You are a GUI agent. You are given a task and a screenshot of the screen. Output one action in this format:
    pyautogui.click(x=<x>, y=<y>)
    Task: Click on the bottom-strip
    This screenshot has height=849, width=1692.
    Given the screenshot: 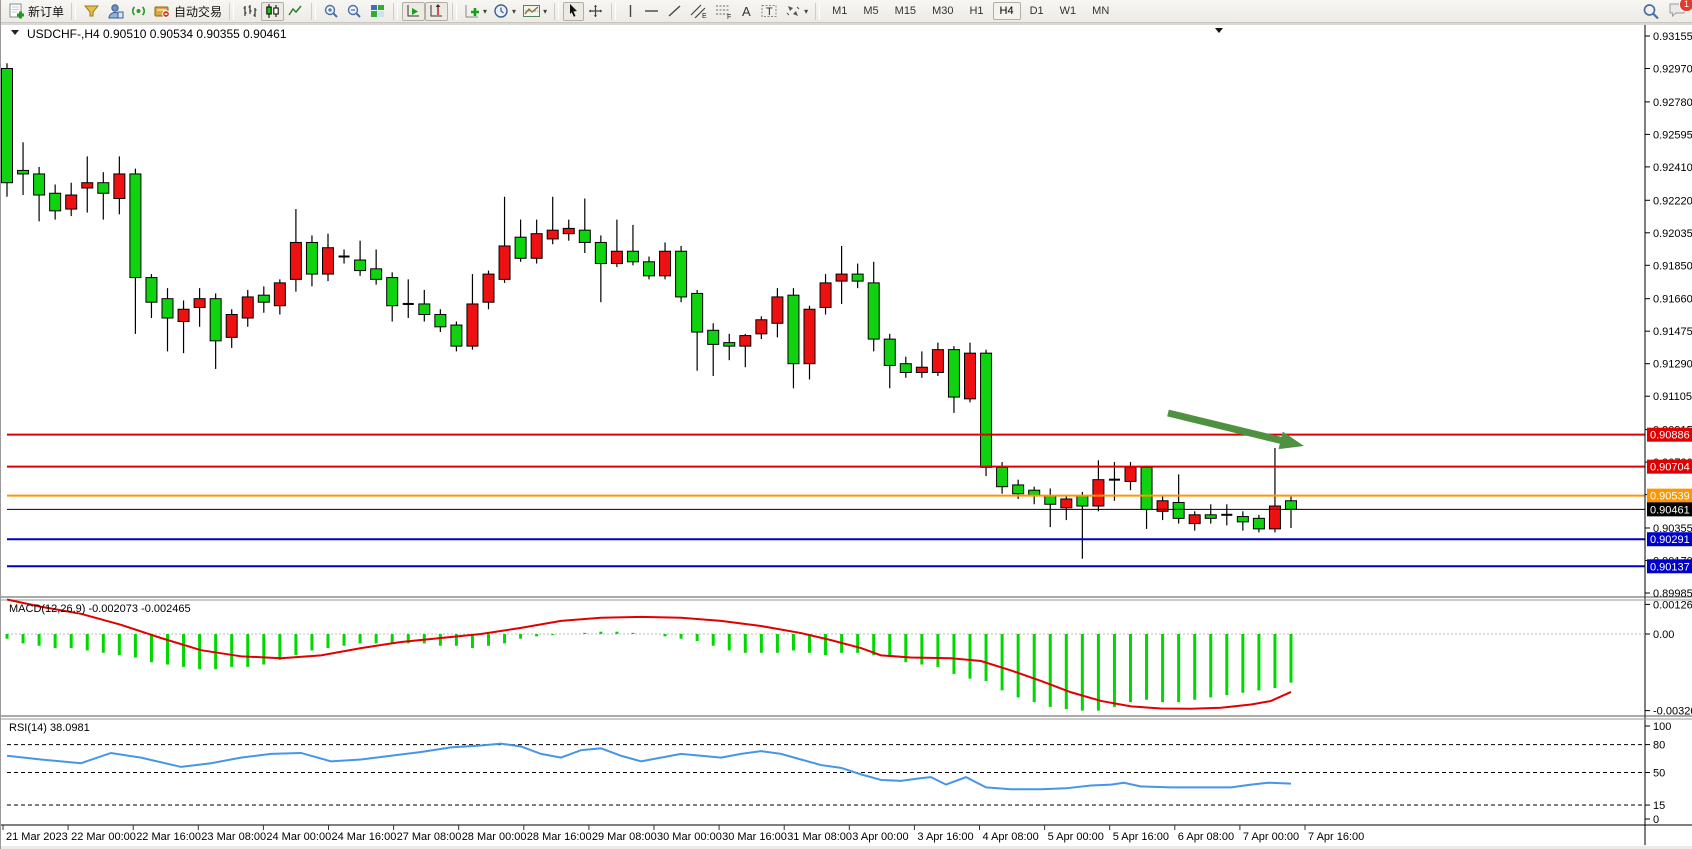 What is the action you would take?
    pyautogui.click(x=846, y=847)
    